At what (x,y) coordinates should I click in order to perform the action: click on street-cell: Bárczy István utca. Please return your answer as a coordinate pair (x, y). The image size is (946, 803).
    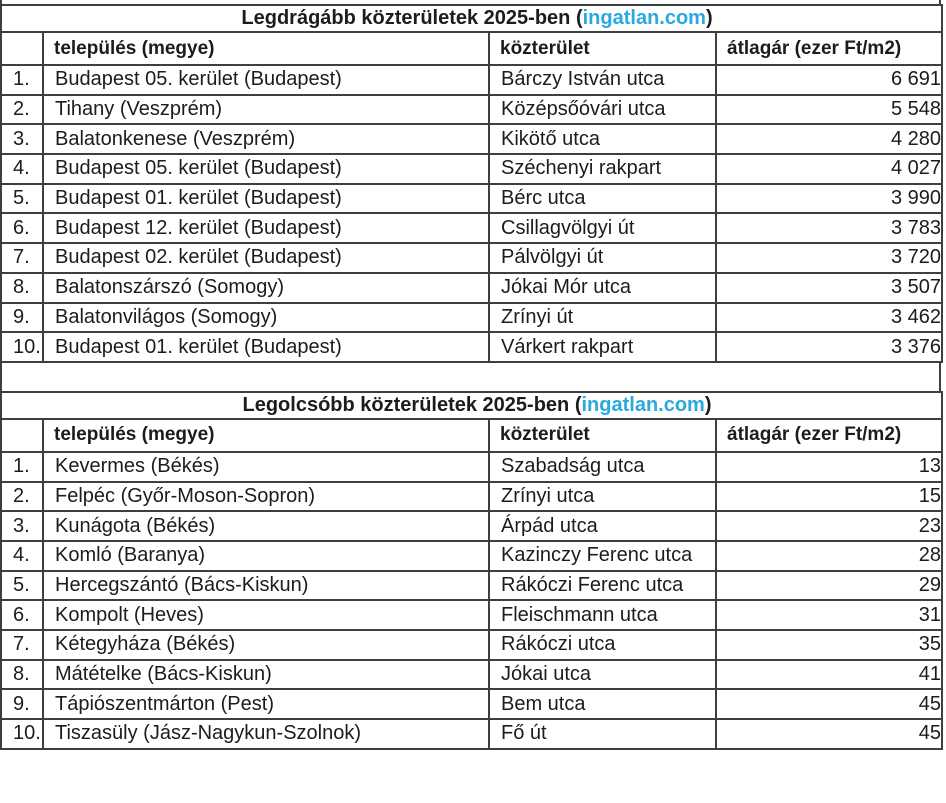
    Looking at the image, I should click on (602, 80).